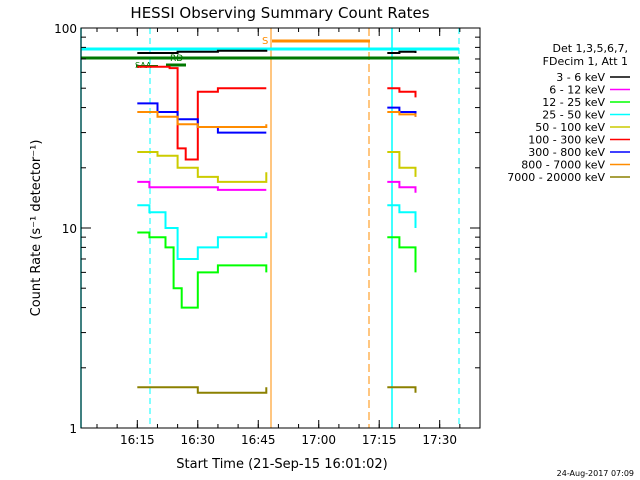  What do you see at coordinates (197, 440) in the screenshot?
I see `x-tick-label-1: 16:30` at bounding box center [197, 440].